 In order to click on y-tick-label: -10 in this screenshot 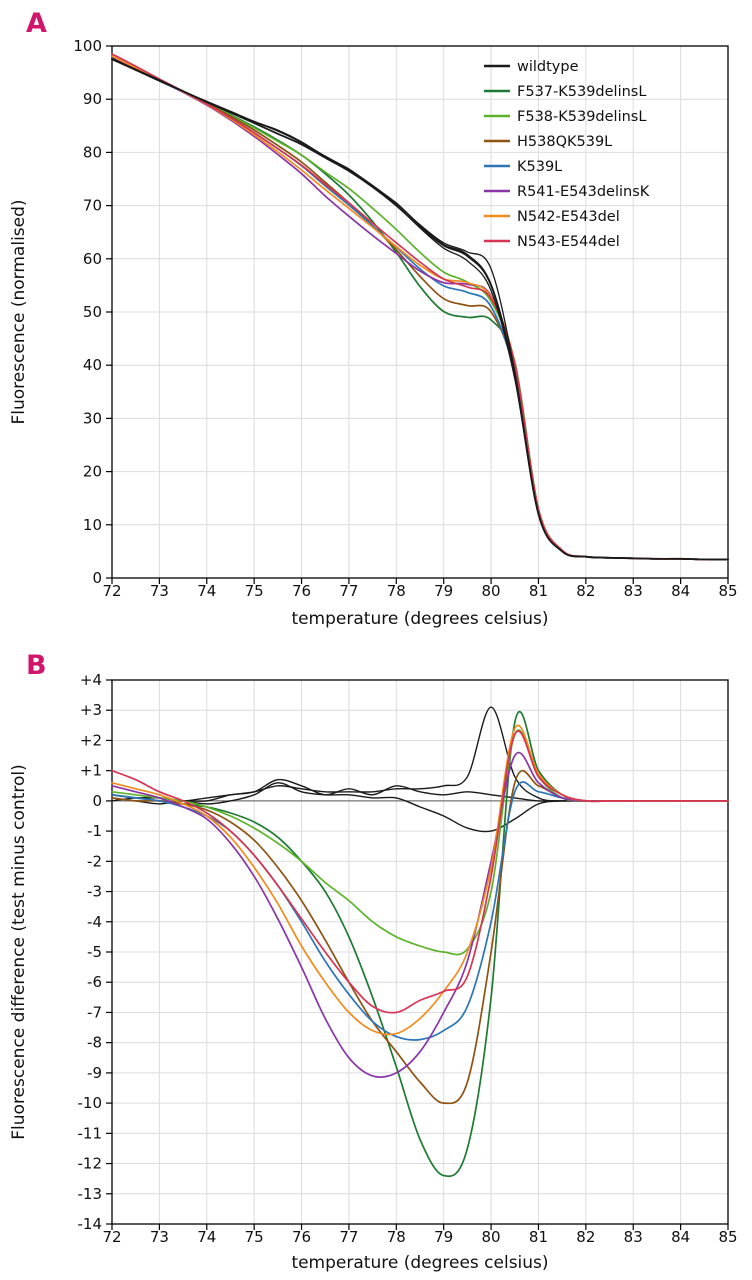, I will do `click(90, 1103)`.